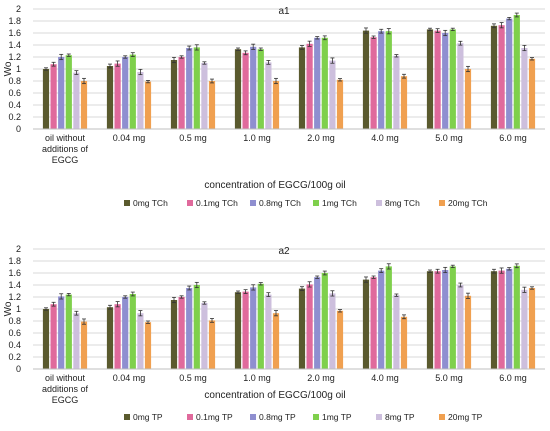  What do you see at coordinates (150, 203) in the screenshot?
I see `legend-label: 0mg TCh` at bounding box center [150, 203].